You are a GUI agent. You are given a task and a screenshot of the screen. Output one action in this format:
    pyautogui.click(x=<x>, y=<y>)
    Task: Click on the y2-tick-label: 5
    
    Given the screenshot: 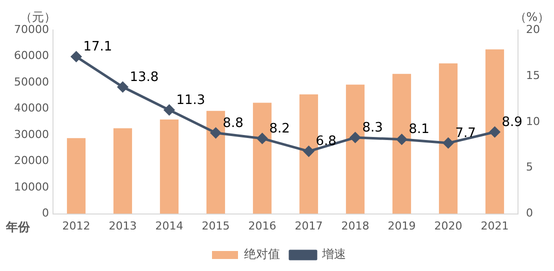 What is the action you would take?
    pyautogui.click(x=530, y=167)
    